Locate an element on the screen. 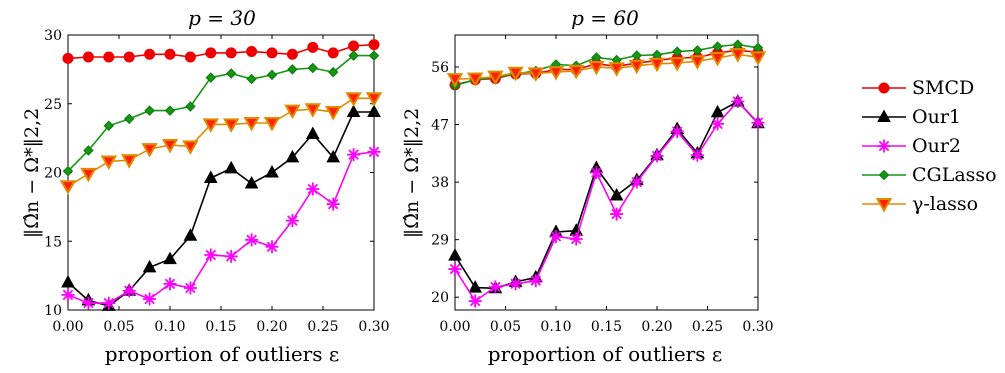  legend-label: Our2 is located at coordinates (936, 146).